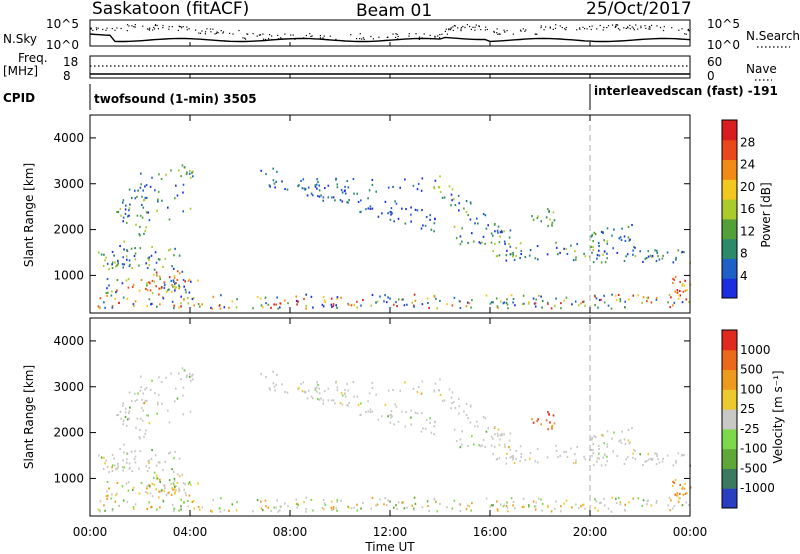  Describe the element at coordinates (778, 416) in the screenshot. I see `velocity-colorbar-label: Velocity [m s⁻¹]` at that location.